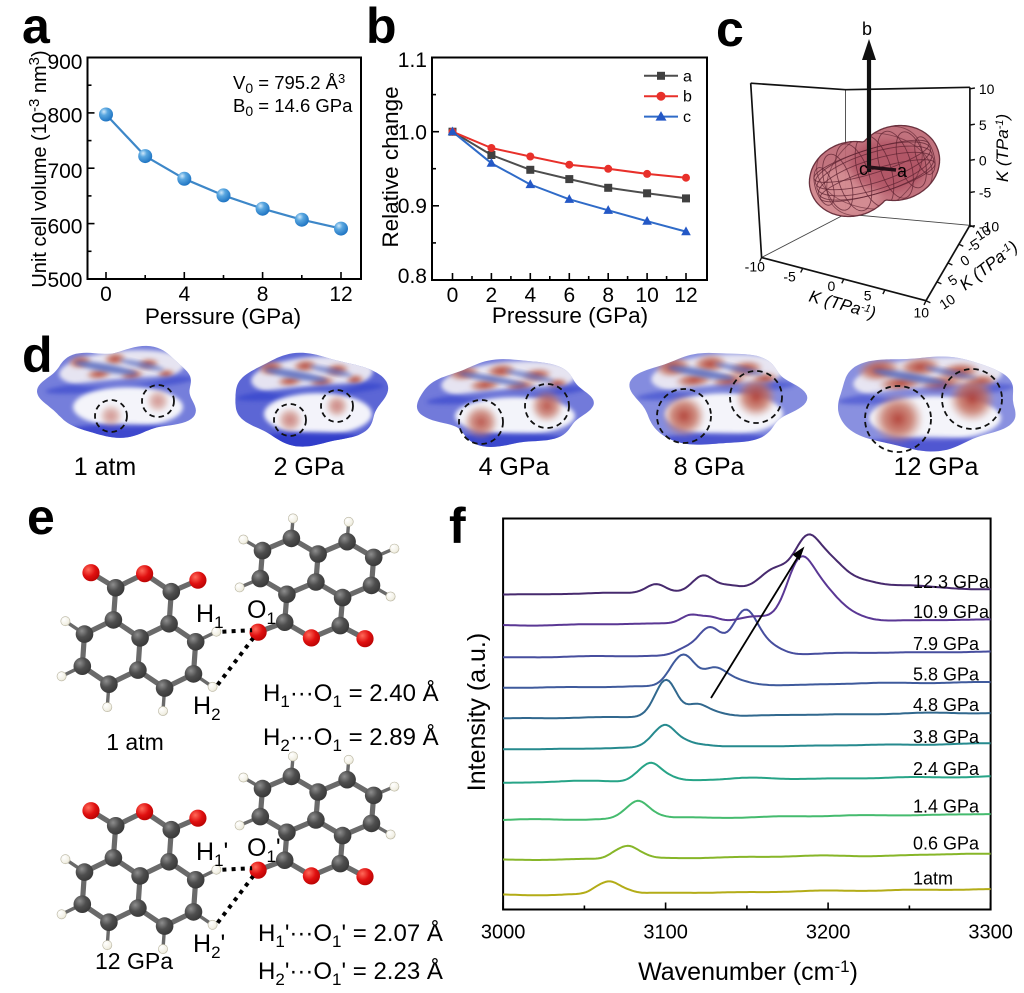 The height and width of the screenshot is (993, 1024). Describe the element at coordinates (351, 695) in the screenshot. I see `svg-text: H1···O1 = 2.40 Å` at that location.